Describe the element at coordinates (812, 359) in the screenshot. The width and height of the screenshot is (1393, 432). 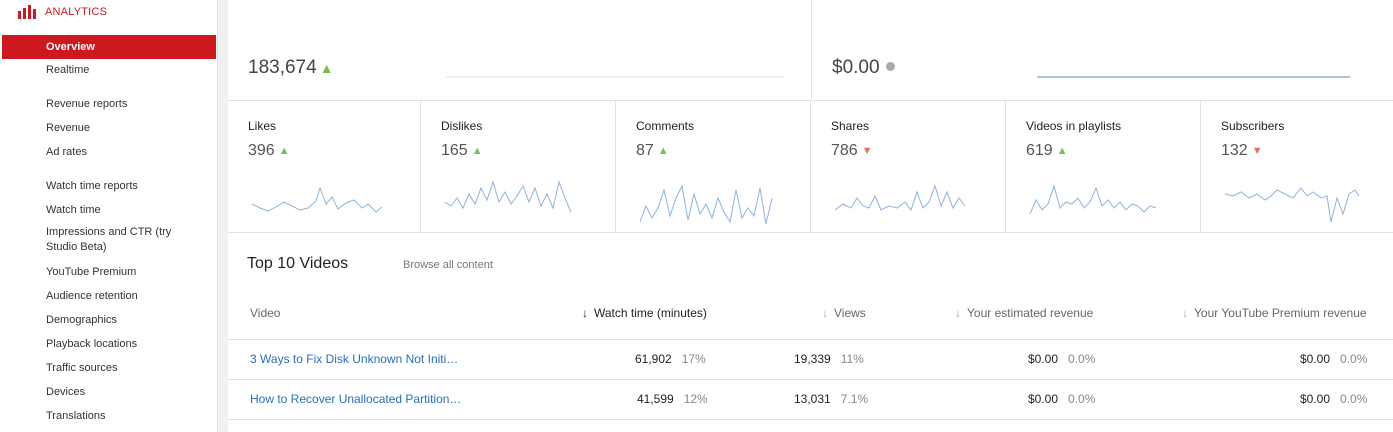
I see `cell-value: 19,339` at that location.